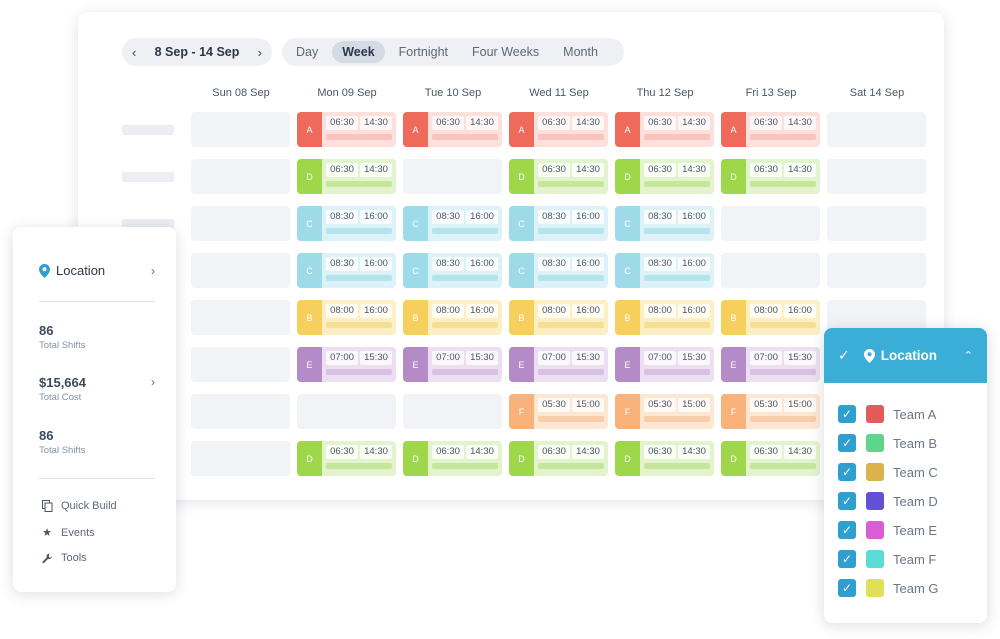 This screenshot has width=1000, height=639. I want to click on shift-body: 05:30 15:00, so click(783, 411).